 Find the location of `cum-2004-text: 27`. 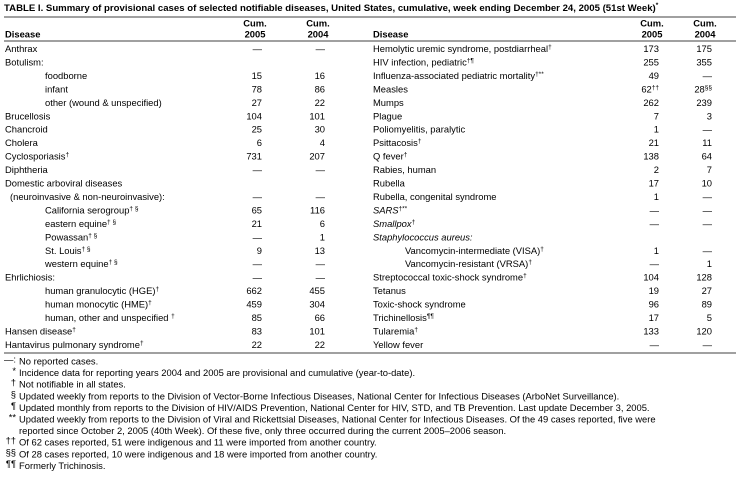

cum-2004-text: 27 is located at coordinates (707, 291).